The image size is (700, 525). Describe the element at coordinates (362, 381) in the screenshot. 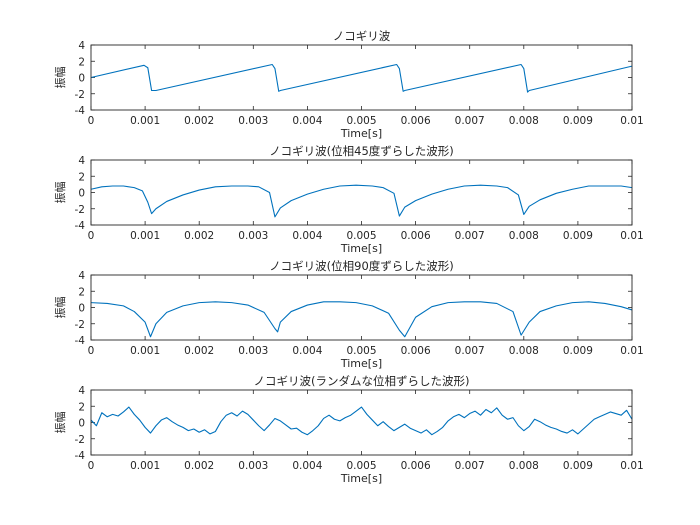

I see `chart-title: ノコギリ波(ランダムな位相ずらした波形)` at that location.